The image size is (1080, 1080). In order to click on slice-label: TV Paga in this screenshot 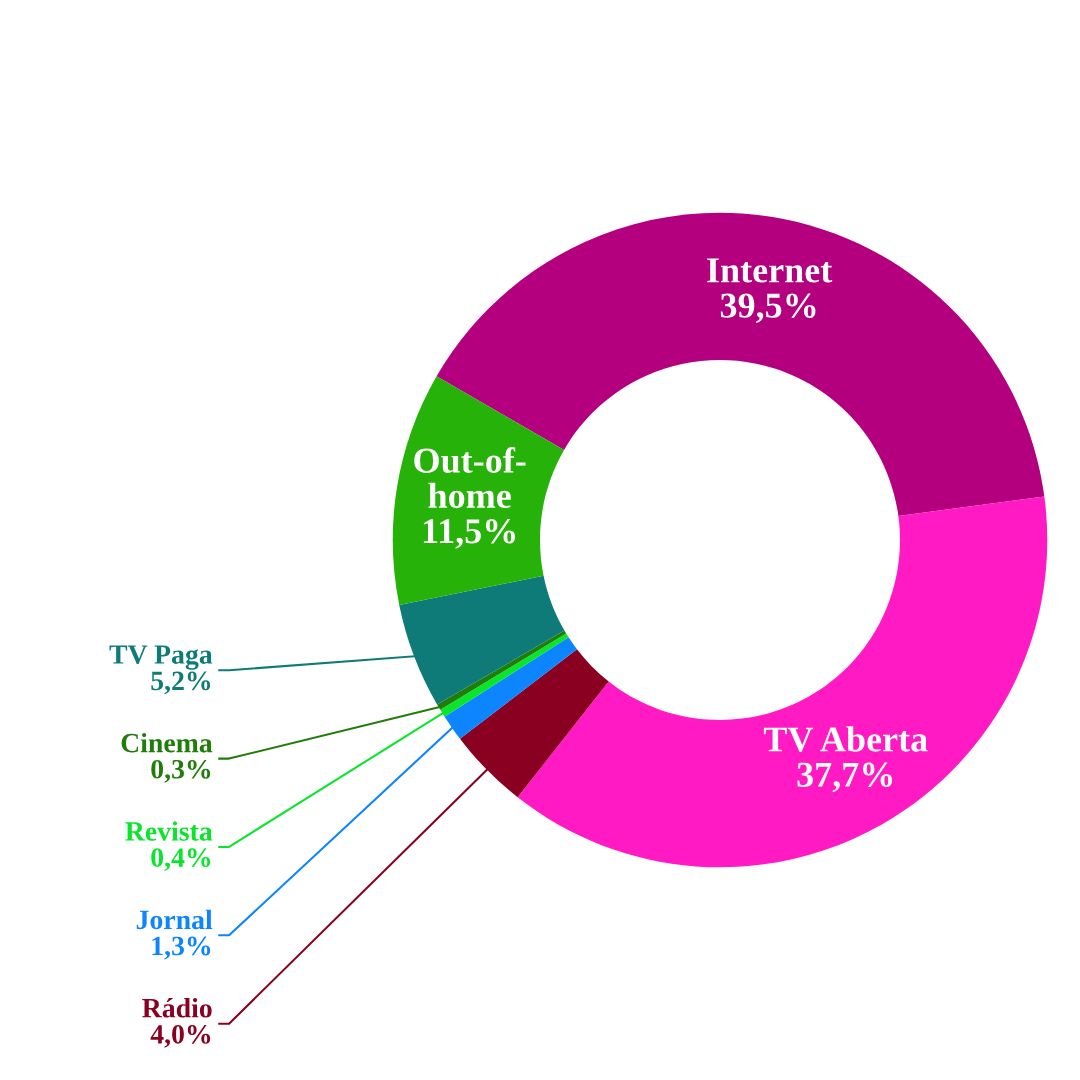, I will do `click(161, 657)`.